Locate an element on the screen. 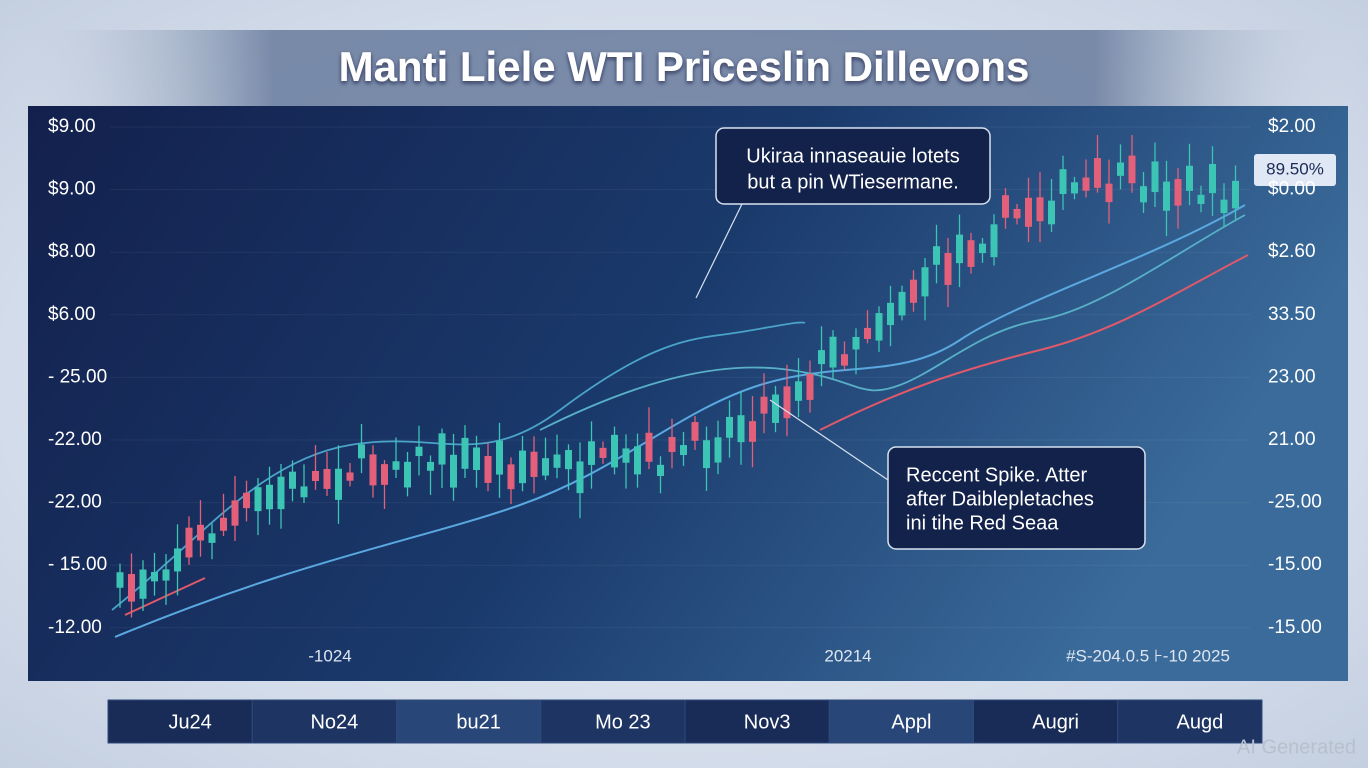  right-axis-label: -25.00 is located at coordinates (1295, 502).